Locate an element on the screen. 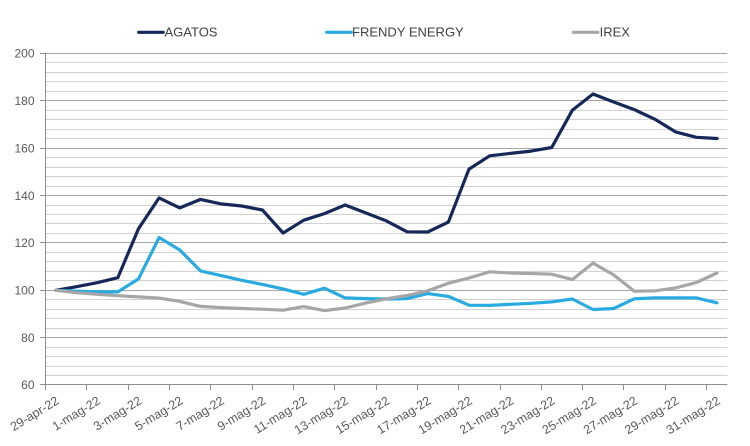 This screenshot has height=446, width=750. svg-text: 120 is located at coordinates (24, 243).